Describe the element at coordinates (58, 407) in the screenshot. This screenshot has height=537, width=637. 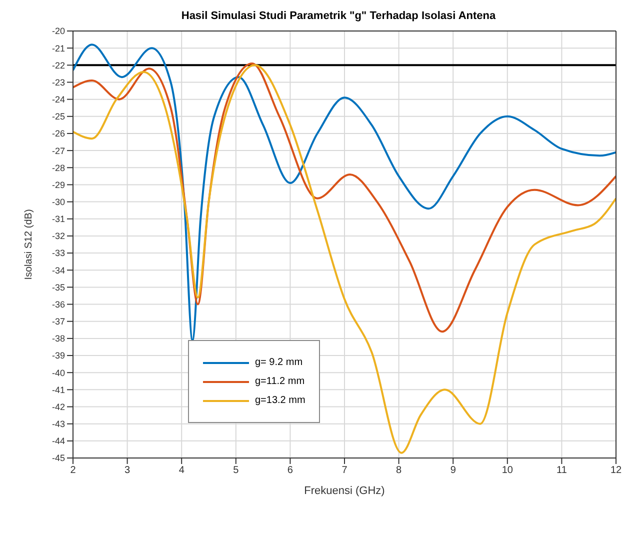
I see `y-tick-label: -42` at that location.